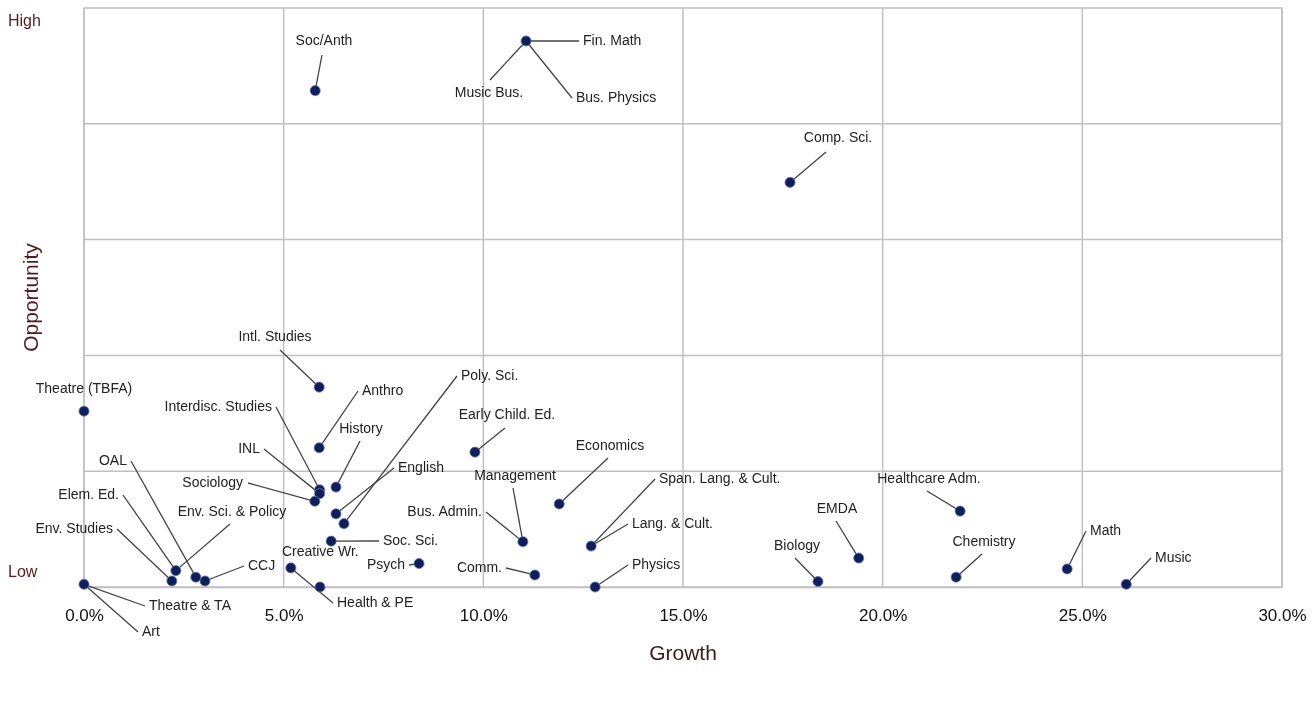  I want to click on x-axis-title: Growth, so click(683, 652).